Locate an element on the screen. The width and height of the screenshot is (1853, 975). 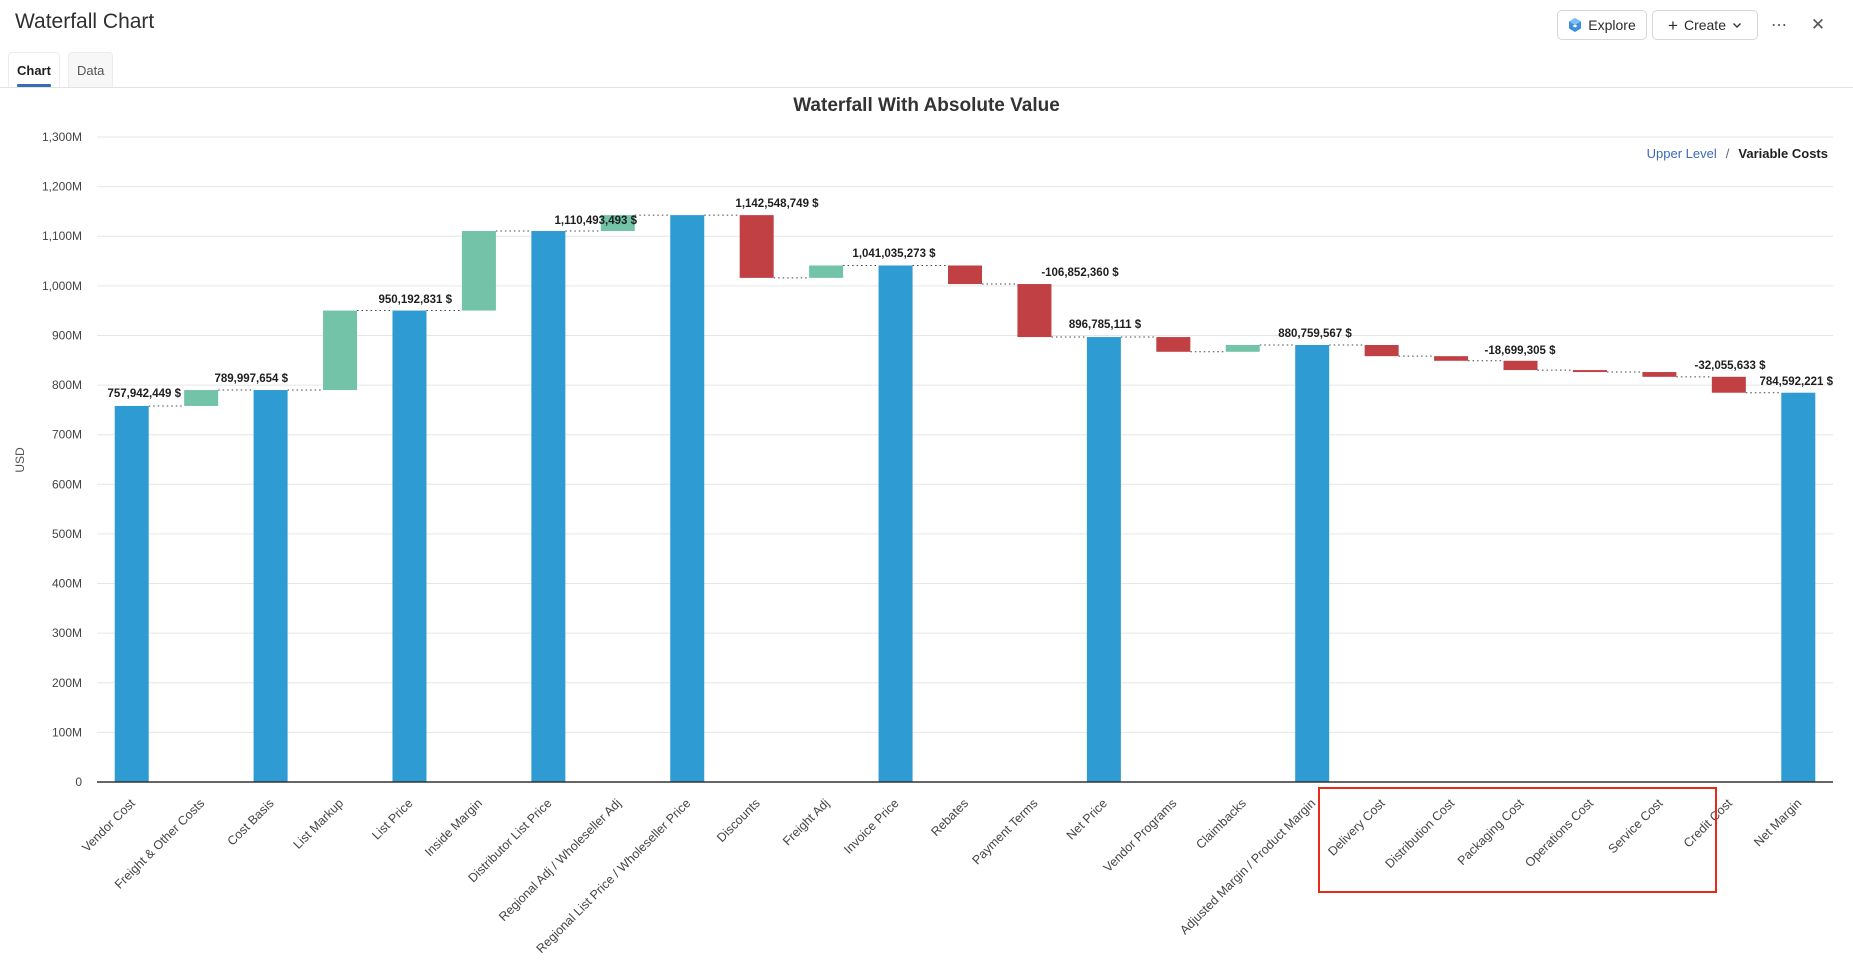
y-tick-label: 200M is located at coordinates (67, 683).